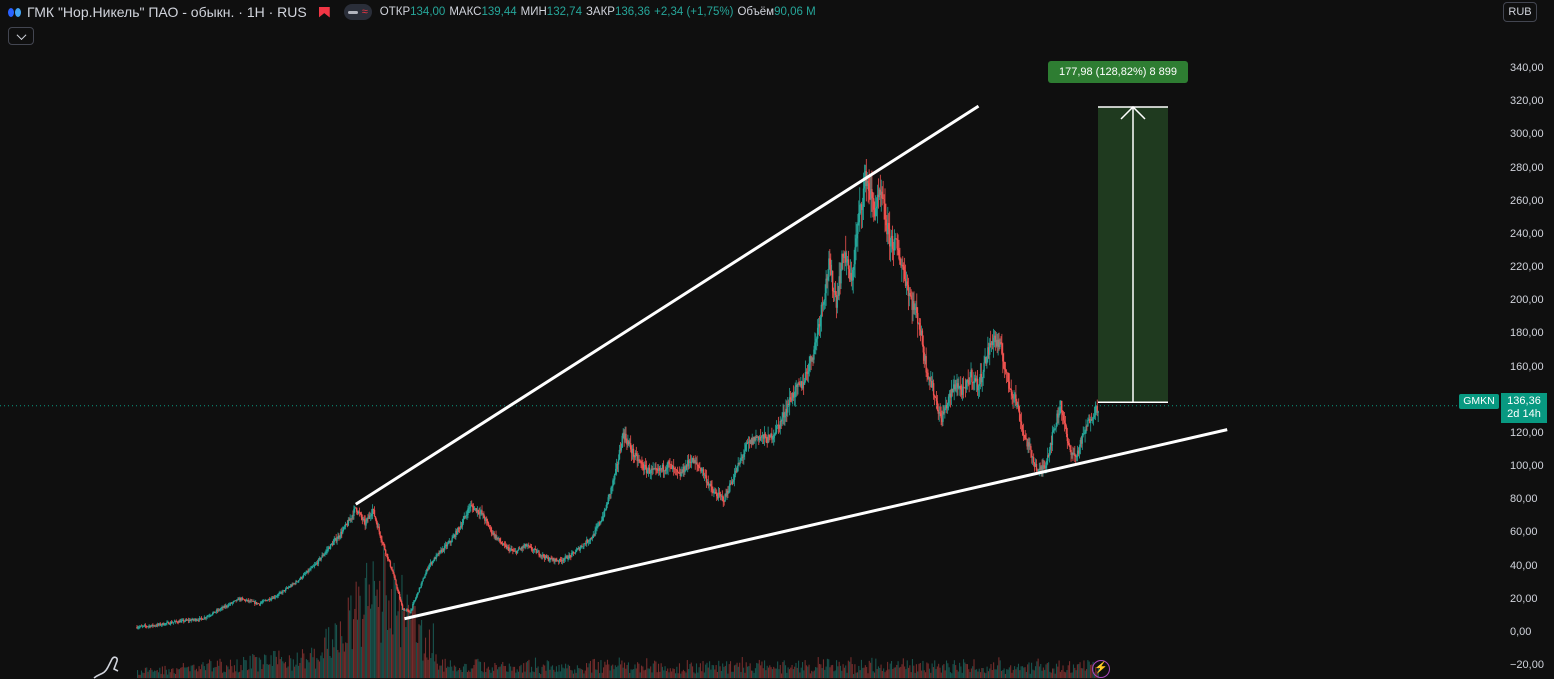  What do you see at coordinates (357, 12) in the screenshot?
I see `indicator-toggle: ≈` at bounding box center [357, 12].